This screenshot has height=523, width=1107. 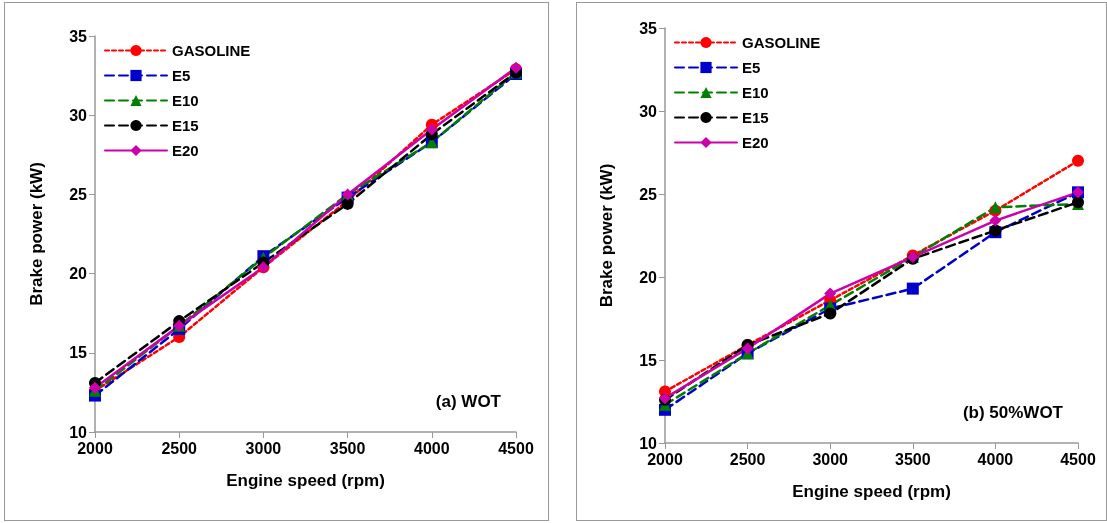 I want to click on annotation: (a) WOT, so click(x=468, y=401).